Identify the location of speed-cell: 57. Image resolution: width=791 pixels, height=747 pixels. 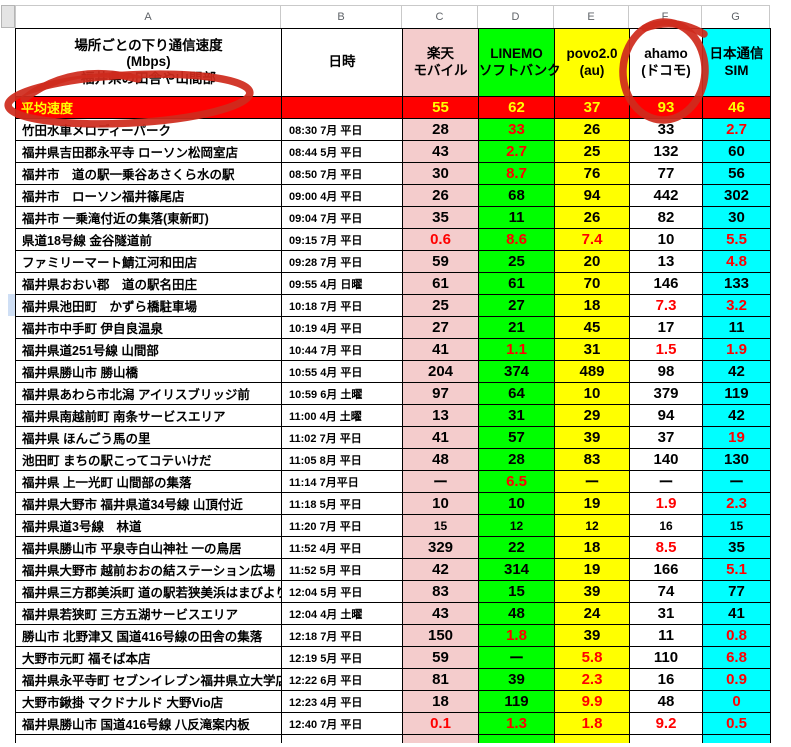
(516, 437).